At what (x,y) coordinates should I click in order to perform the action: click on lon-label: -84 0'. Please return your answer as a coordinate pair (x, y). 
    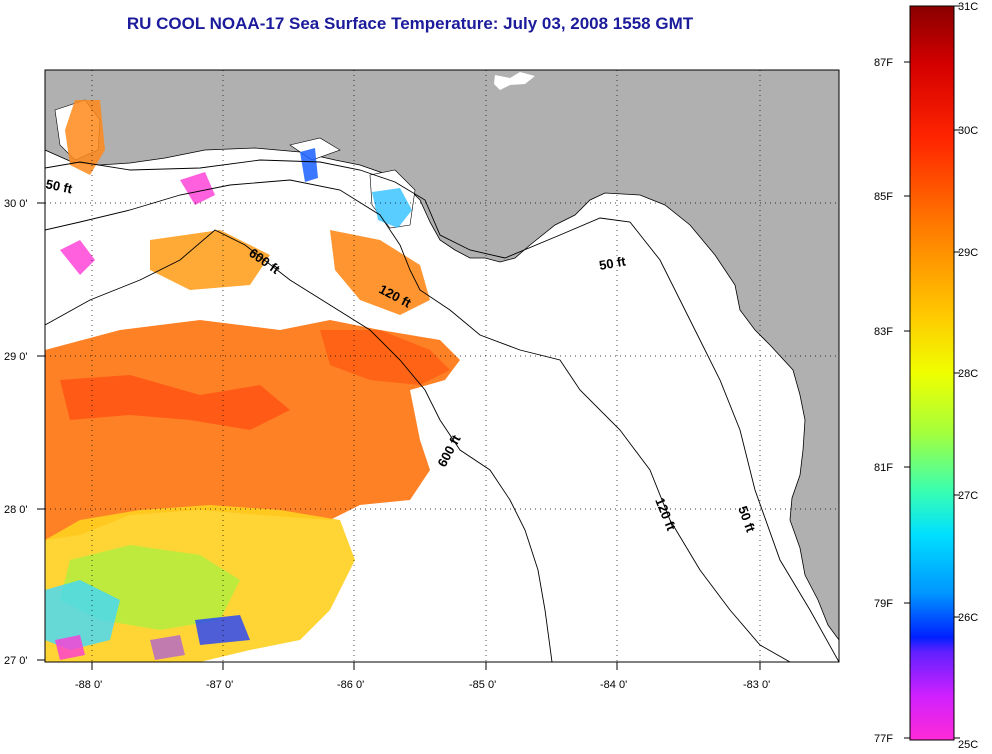
    Looking at the image, I should click on (613, 685).